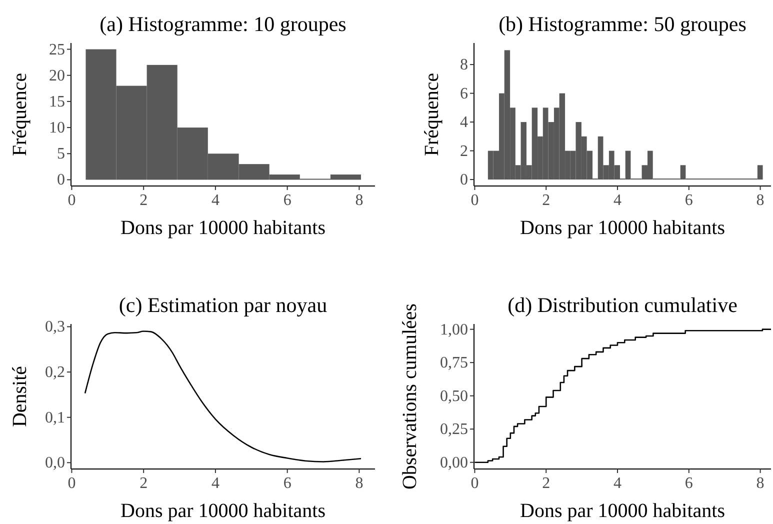 This screenshot has width=773, height=524. Describe the element at coordinates (55, 463) in the screenshot. I see `y-tick-label: 0,0` at that location.